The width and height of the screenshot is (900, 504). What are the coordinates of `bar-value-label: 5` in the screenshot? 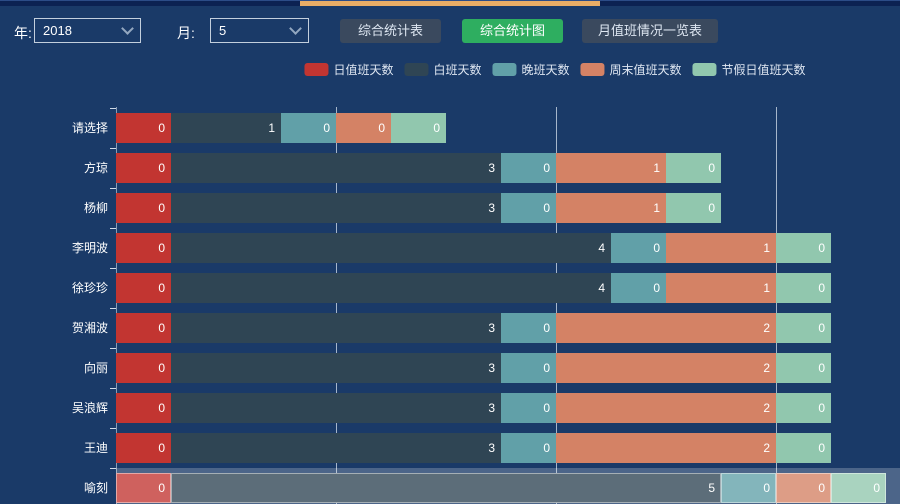 It's located at (711, 487).